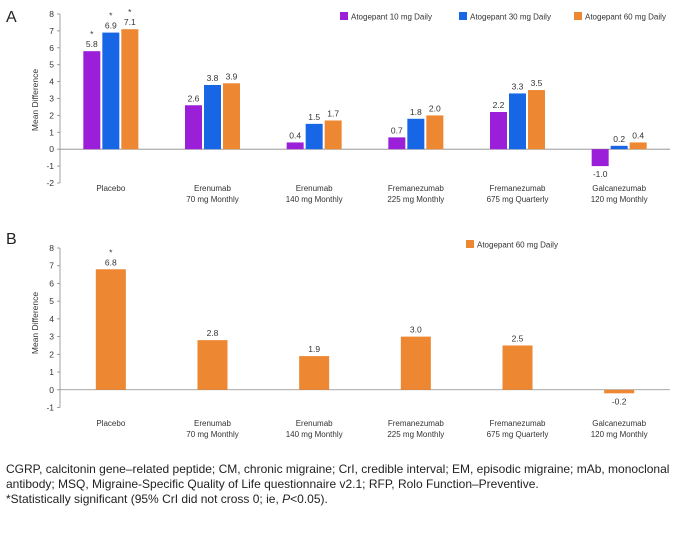 This screenshot has height=542, width=685. What do you see at coordinates (232, 76) in the screenshot?
I see `panel-a-data-label: 3.9` at bounding box center [232, 76].